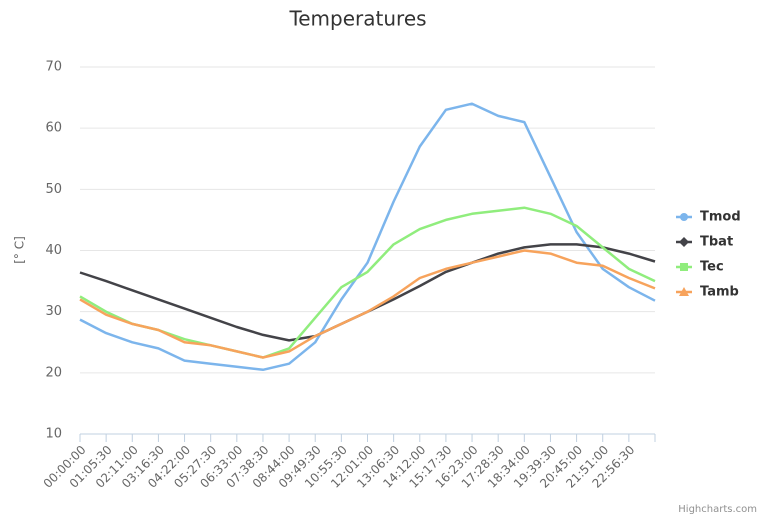 The image size is (757, 518). I want to click on y-tick-label: 40, so click(53, 250).